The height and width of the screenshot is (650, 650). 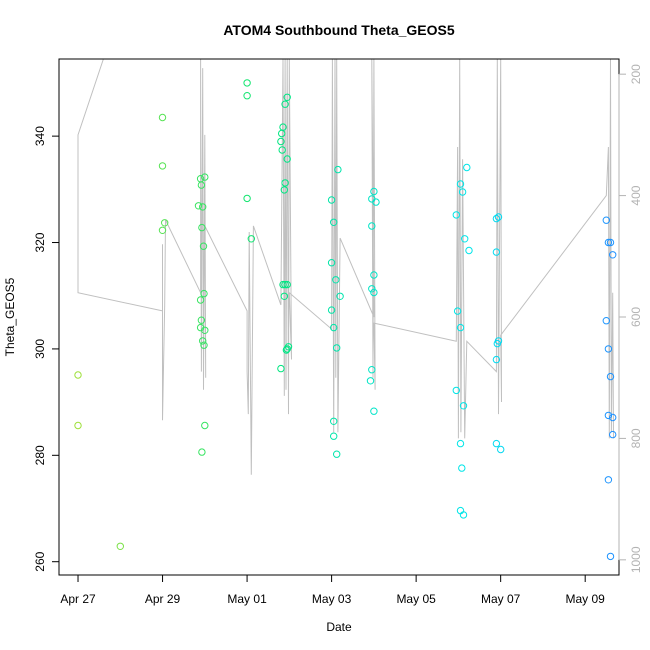 I want to click on right-tick-label: 800, so click(x=636, y=438).